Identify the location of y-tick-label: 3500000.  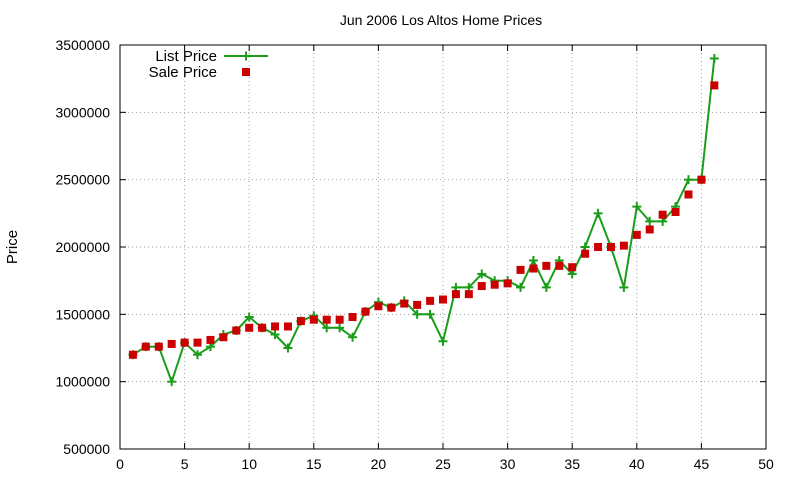
(82, 45).